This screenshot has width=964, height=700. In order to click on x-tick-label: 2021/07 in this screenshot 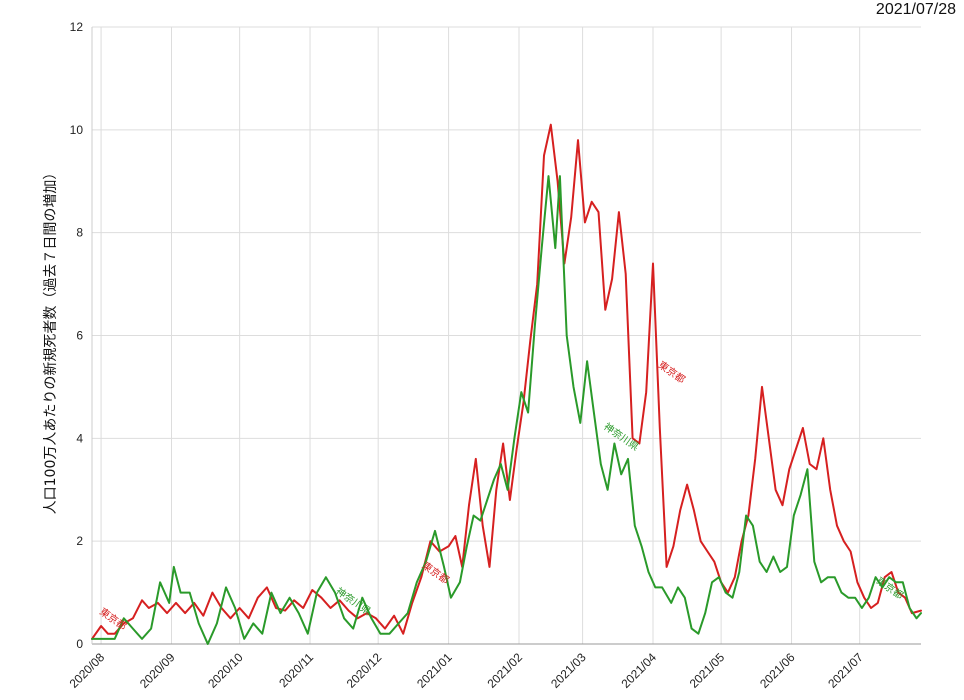, I will do `click(845, 670)`.